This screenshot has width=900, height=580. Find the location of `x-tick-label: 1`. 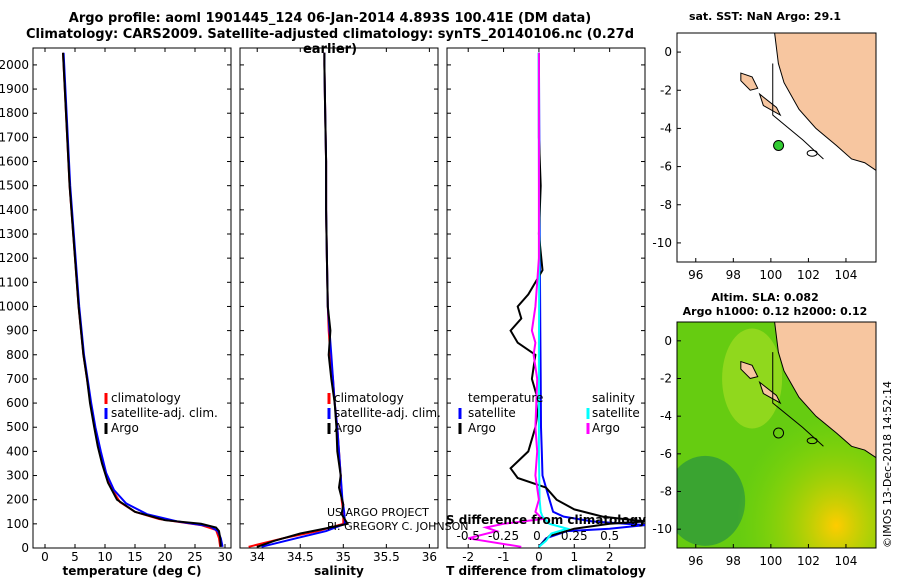

x-tick-label: 1 is located at coordinates (574, 557).